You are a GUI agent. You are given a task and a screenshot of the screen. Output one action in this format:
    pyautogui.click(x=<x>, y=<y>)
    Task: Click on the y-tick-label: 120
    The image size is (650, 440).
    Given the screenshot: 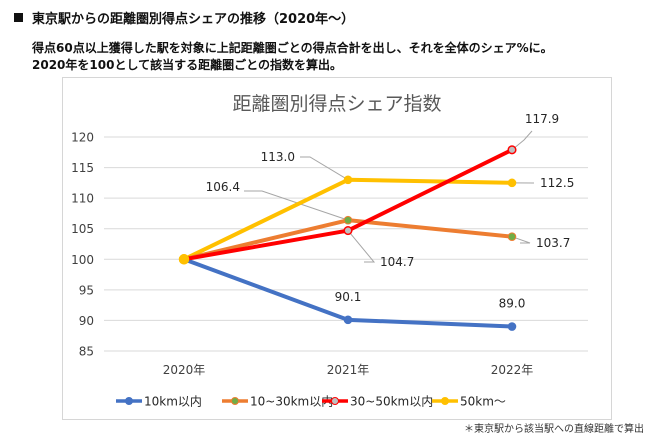 What is the action you would take?
    pyautogui.click(x=82, y=138)
    